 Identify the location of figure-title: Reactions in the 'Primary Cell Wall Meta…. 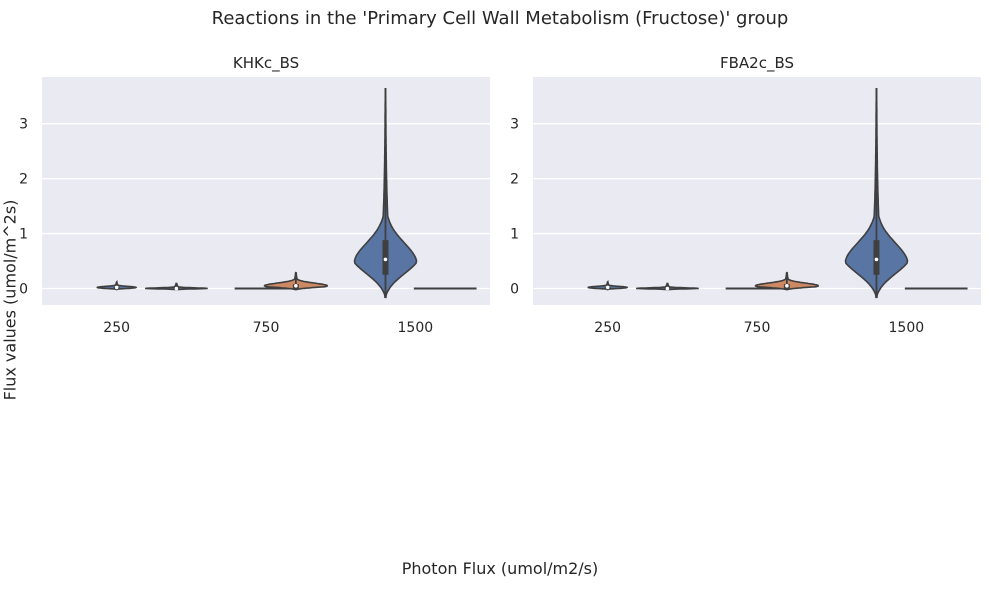
(500, 18).